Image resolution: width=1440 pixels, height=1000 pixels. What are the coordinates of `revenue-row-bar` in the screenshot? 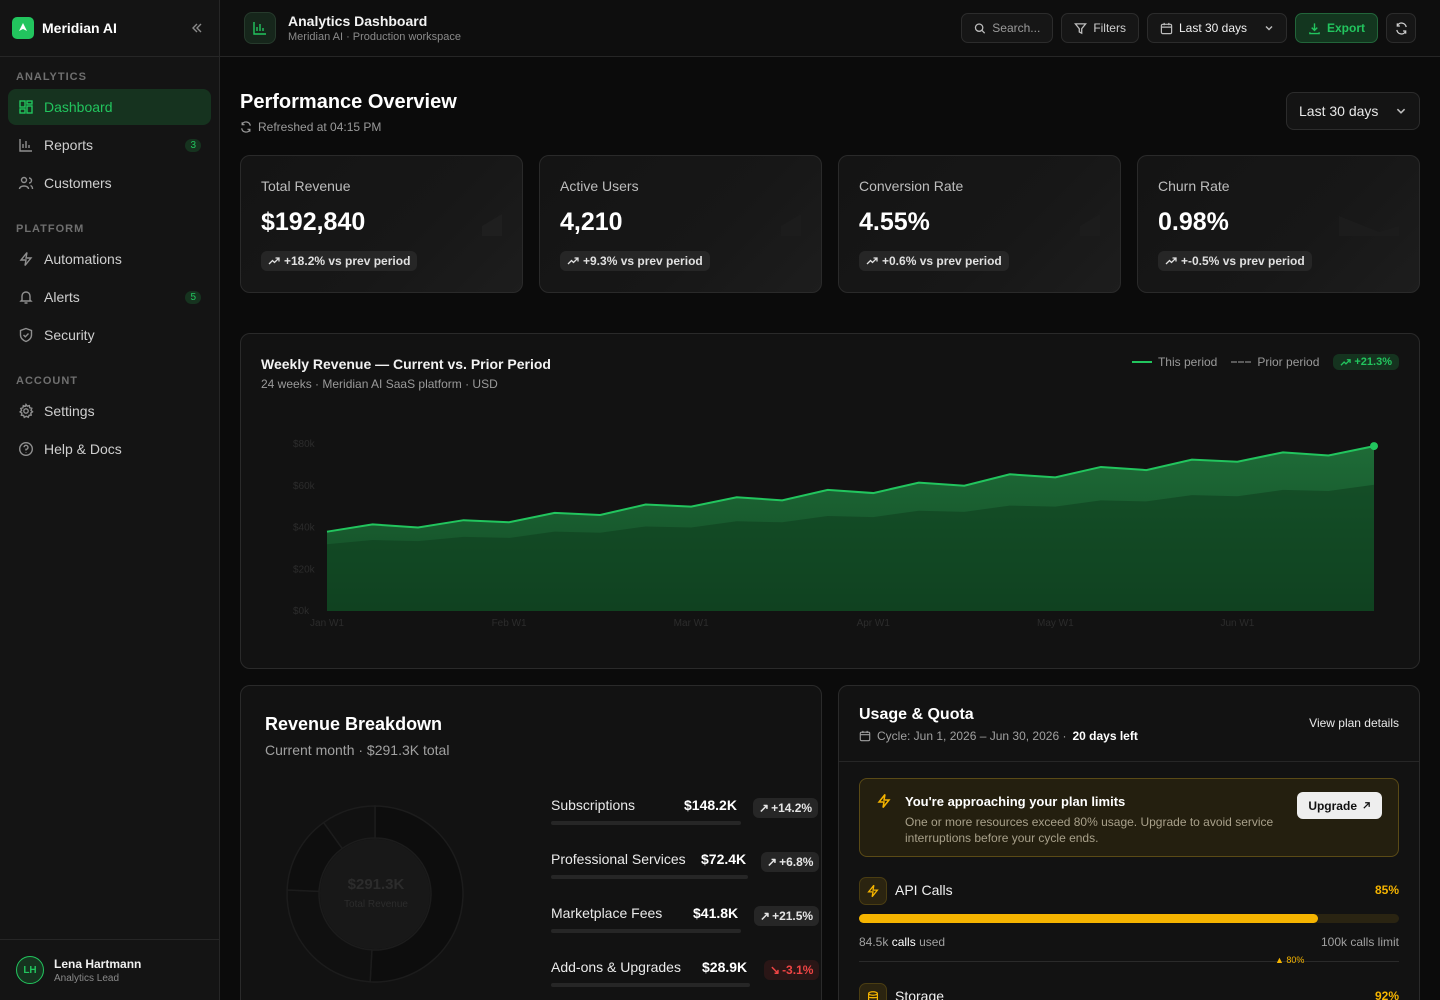 It's located at (649, 877).